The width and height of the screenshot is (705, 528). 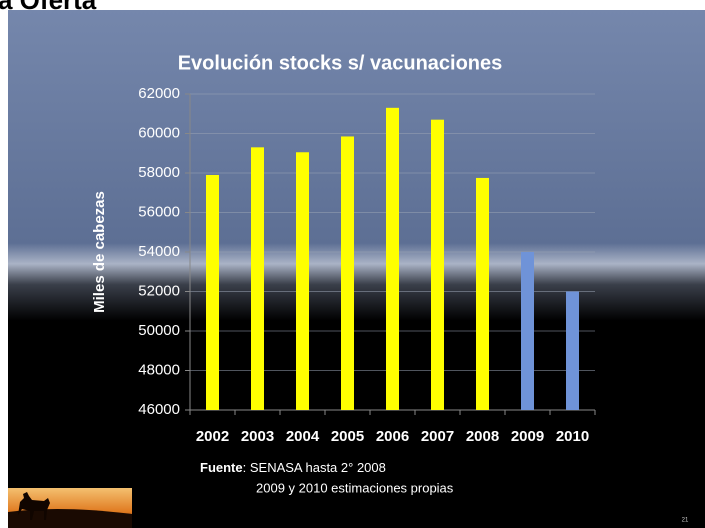 What do you see at coordinates (212, 436) in the screenshot?
I see `x-tick-label: 2002` at bounding box center [212, 436].